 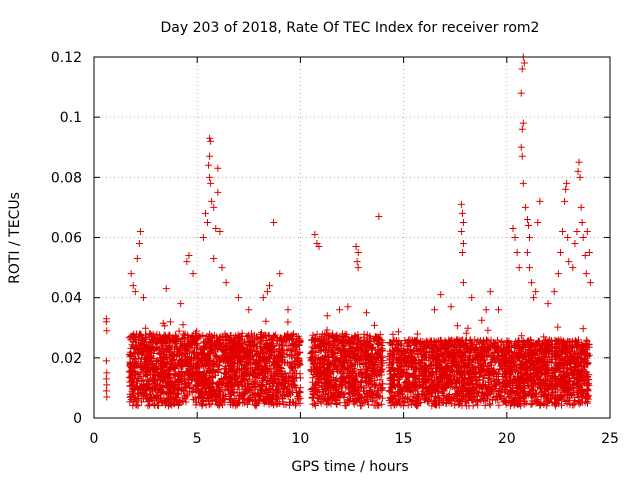 What do you see at coordinates (66, 58) in the screenshot?
I see `y-tick-label: 0.12` at bounding box center [66, 58].